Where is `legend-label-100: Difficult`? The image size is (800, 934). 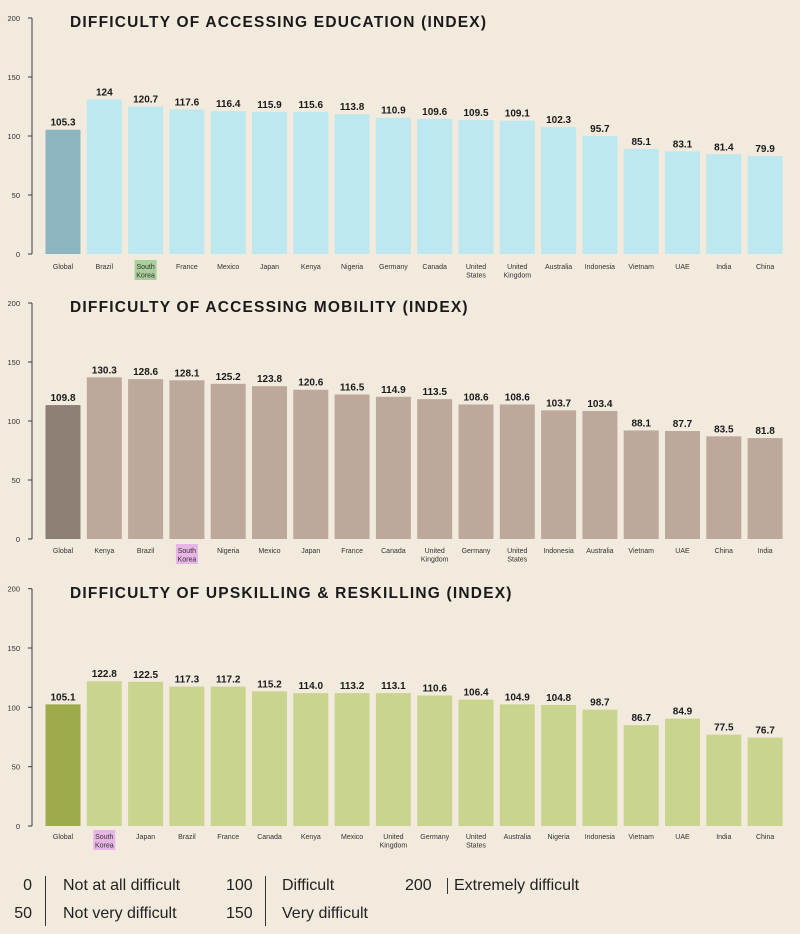 legend-label-100: Difficult is located at coordinates (308, 885).